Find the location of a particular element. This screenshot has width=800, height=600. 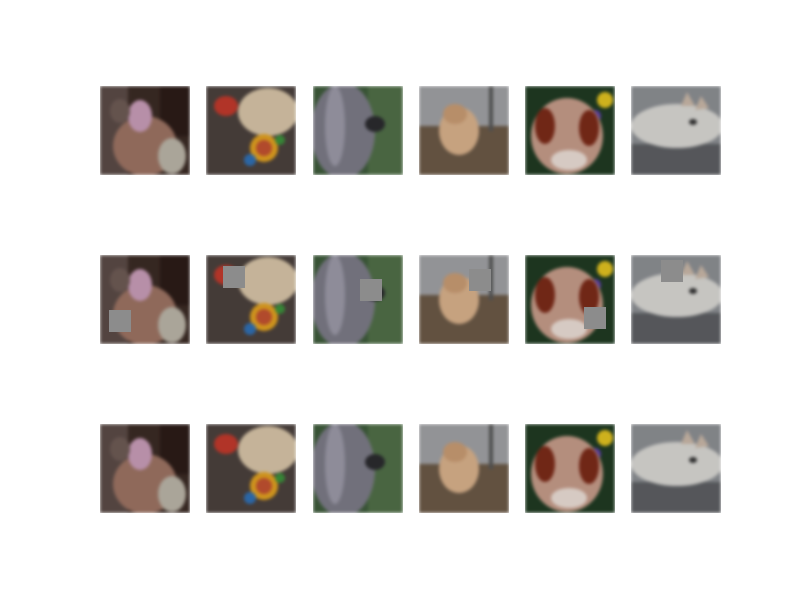

row2-tile3 is located at coordinates (358, 299).